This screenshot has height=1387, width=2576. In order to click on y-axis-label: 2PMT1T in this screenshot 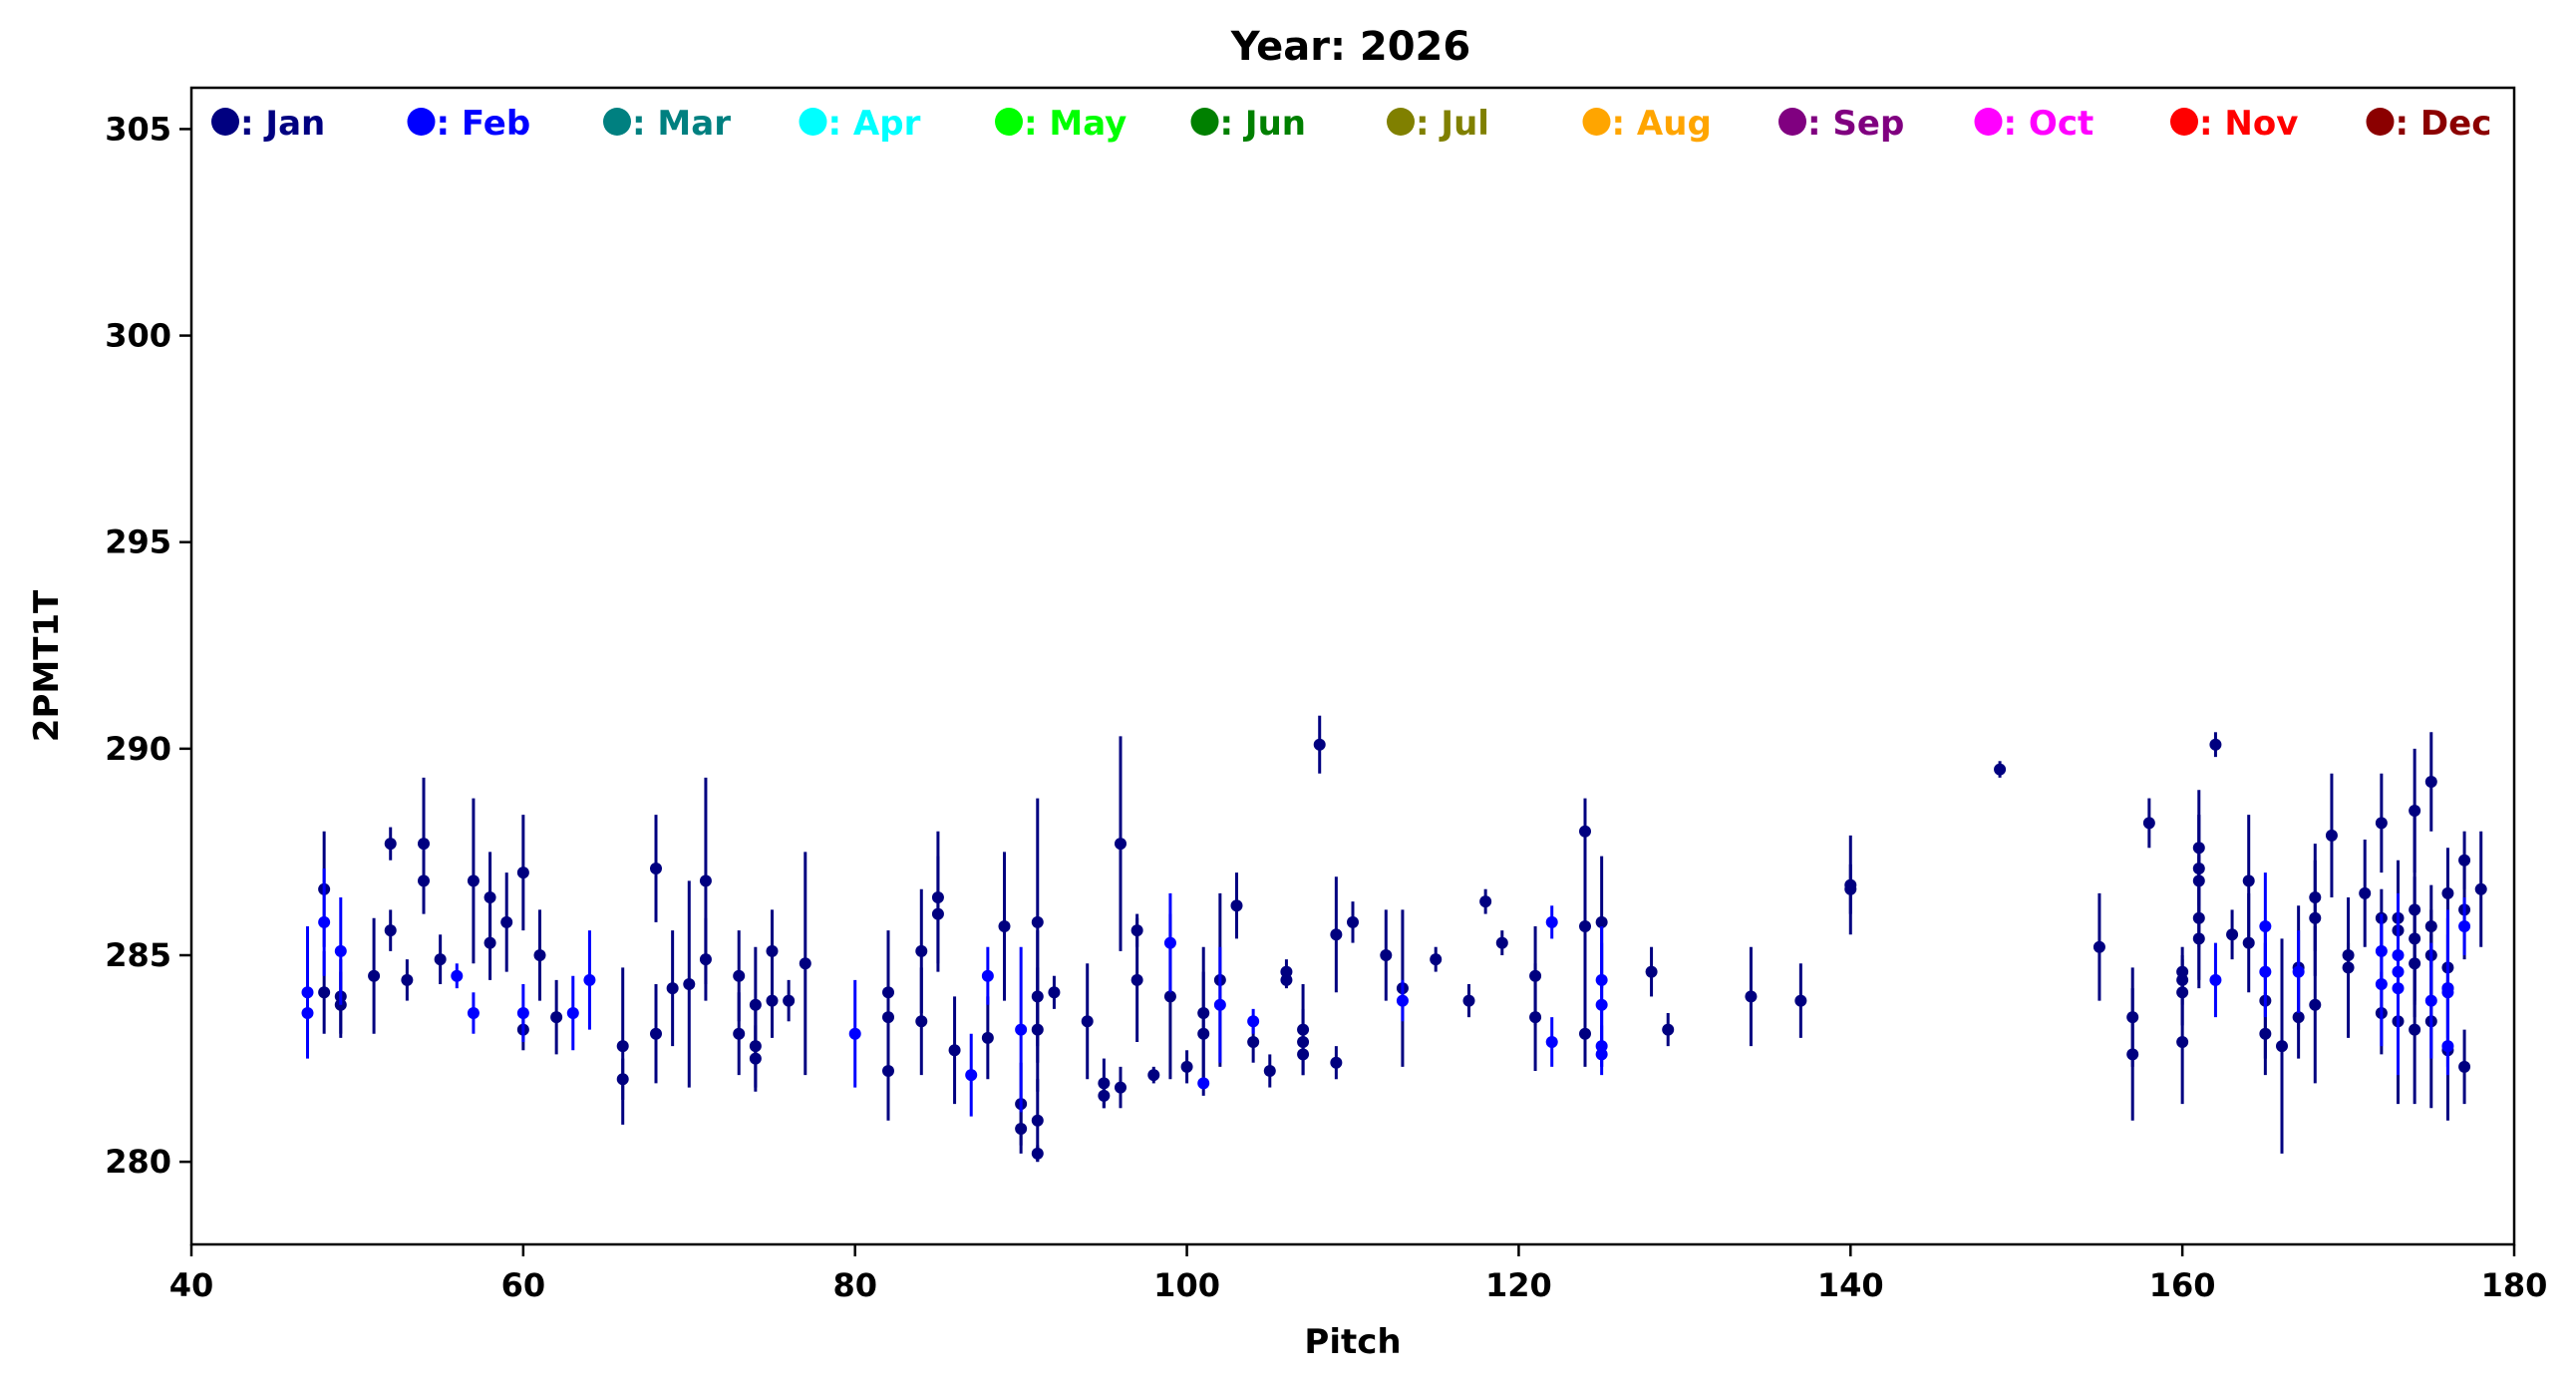, I will do `click(47, 666)`.